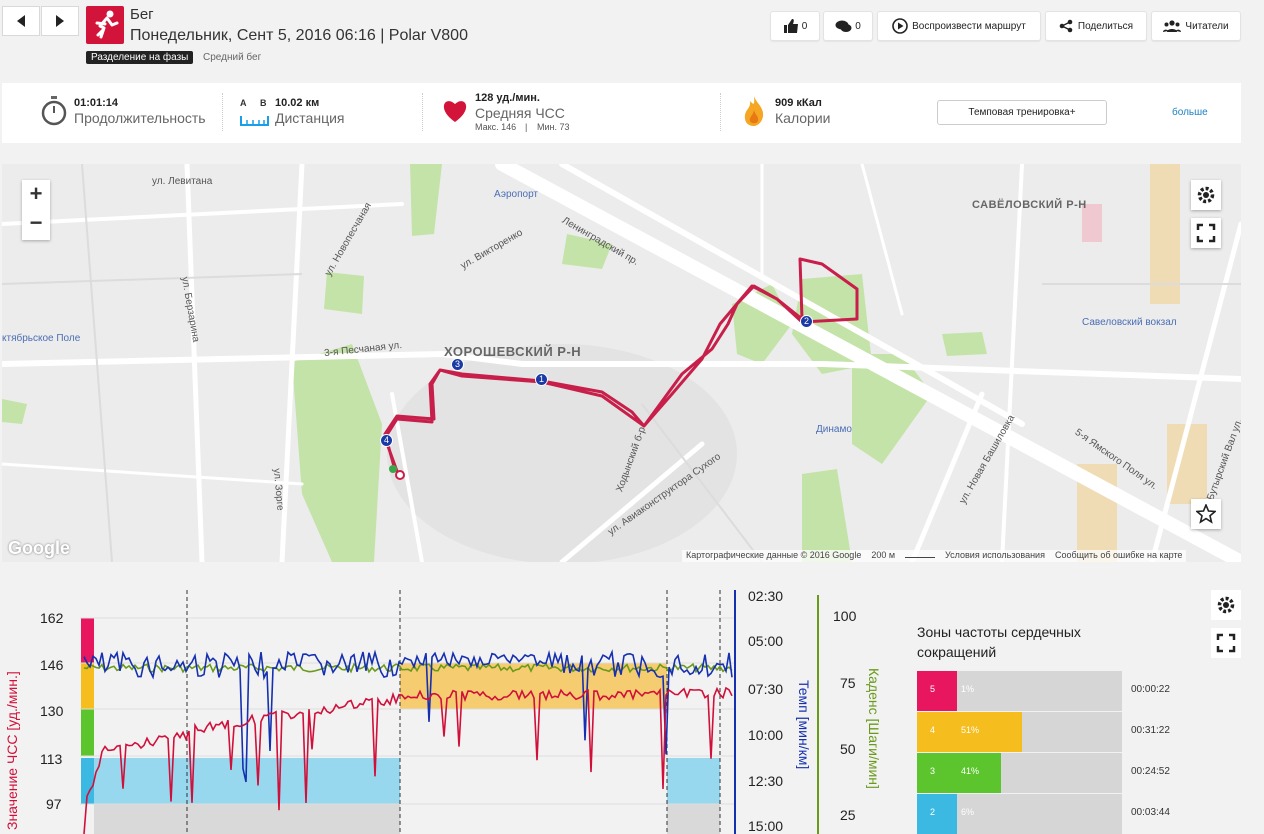 The image size is (1264, 834). What do you see at coordinates (933, 689) in the screenshot?
I see `hr-zone-number: 5` at bounding box center [933, 689].